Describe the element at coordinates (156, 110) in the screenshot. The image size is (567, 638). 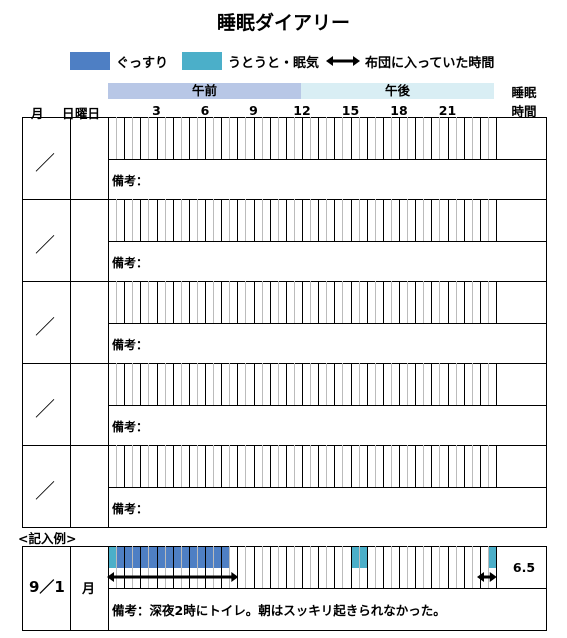
I see `hour-label: 3` at that location.